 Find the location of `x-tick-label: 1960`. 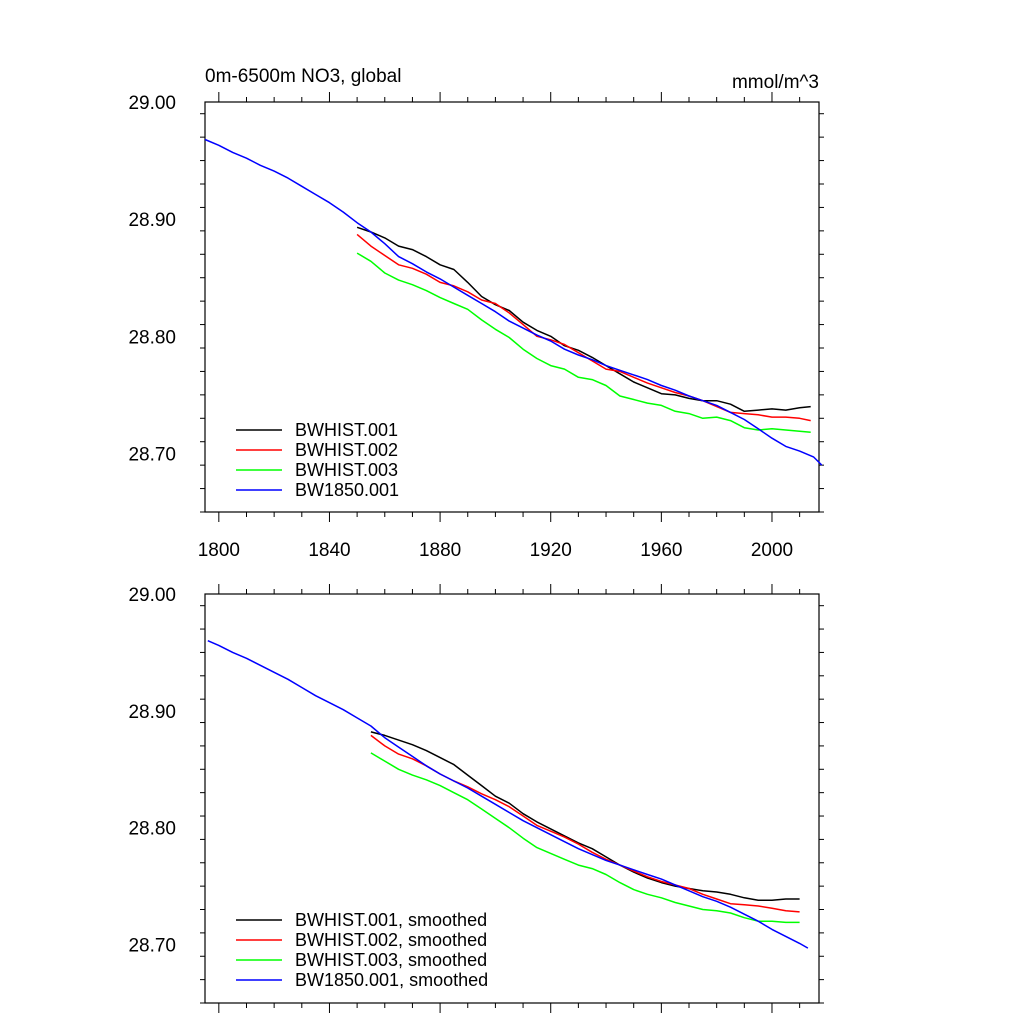

x-tick-label: 1960 is located at coordinates (661, 550).